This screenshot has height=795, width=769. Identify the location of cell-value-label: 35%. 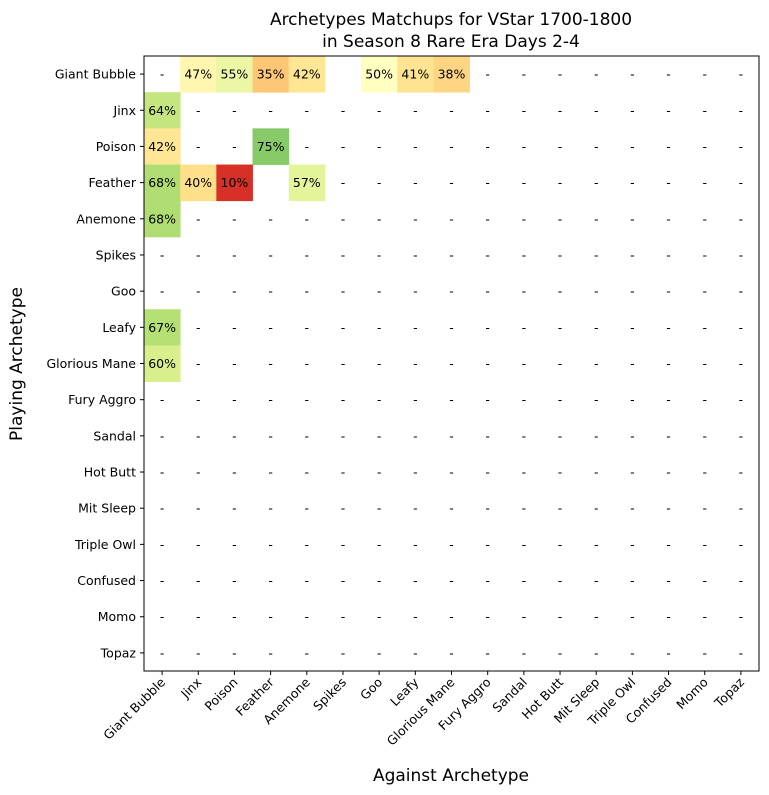
(271, 74).